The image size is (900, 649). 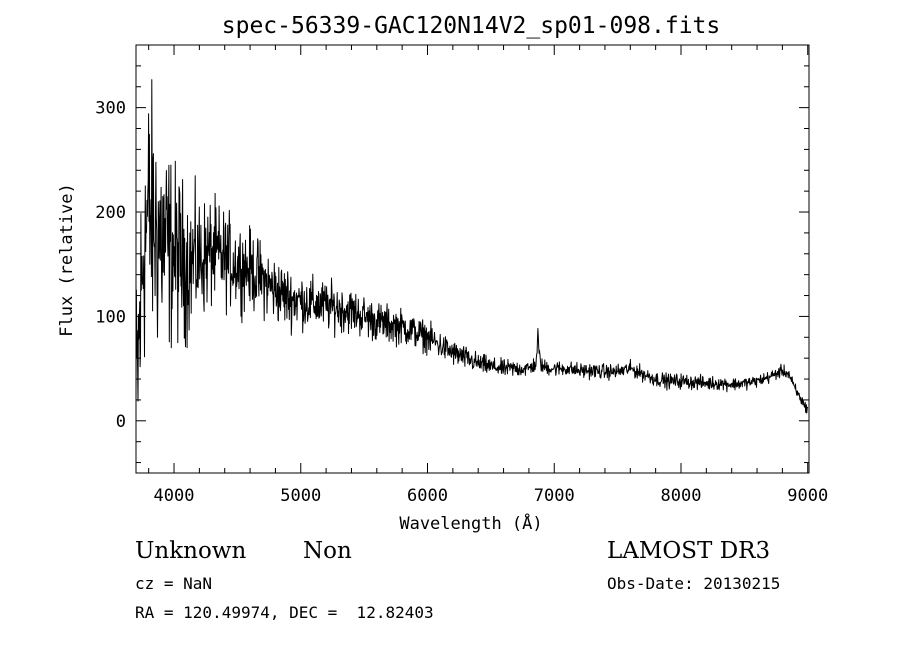 What do you see at coordinates (300, 496) in the screenshot?
I see `x-tick-label: 5000` at bounding box center [300, 496].